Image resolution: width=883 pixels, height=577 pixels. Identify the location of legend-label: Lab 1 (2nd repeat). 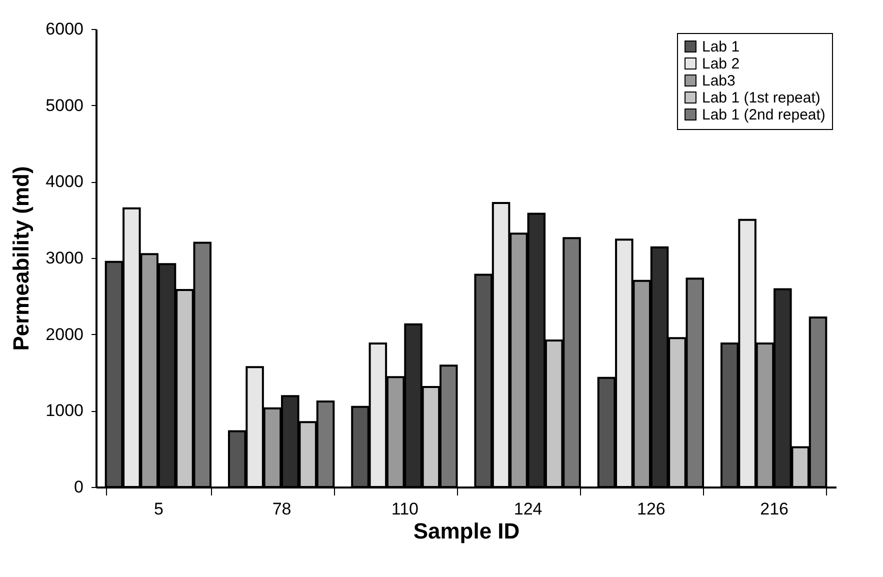
(764, 115).